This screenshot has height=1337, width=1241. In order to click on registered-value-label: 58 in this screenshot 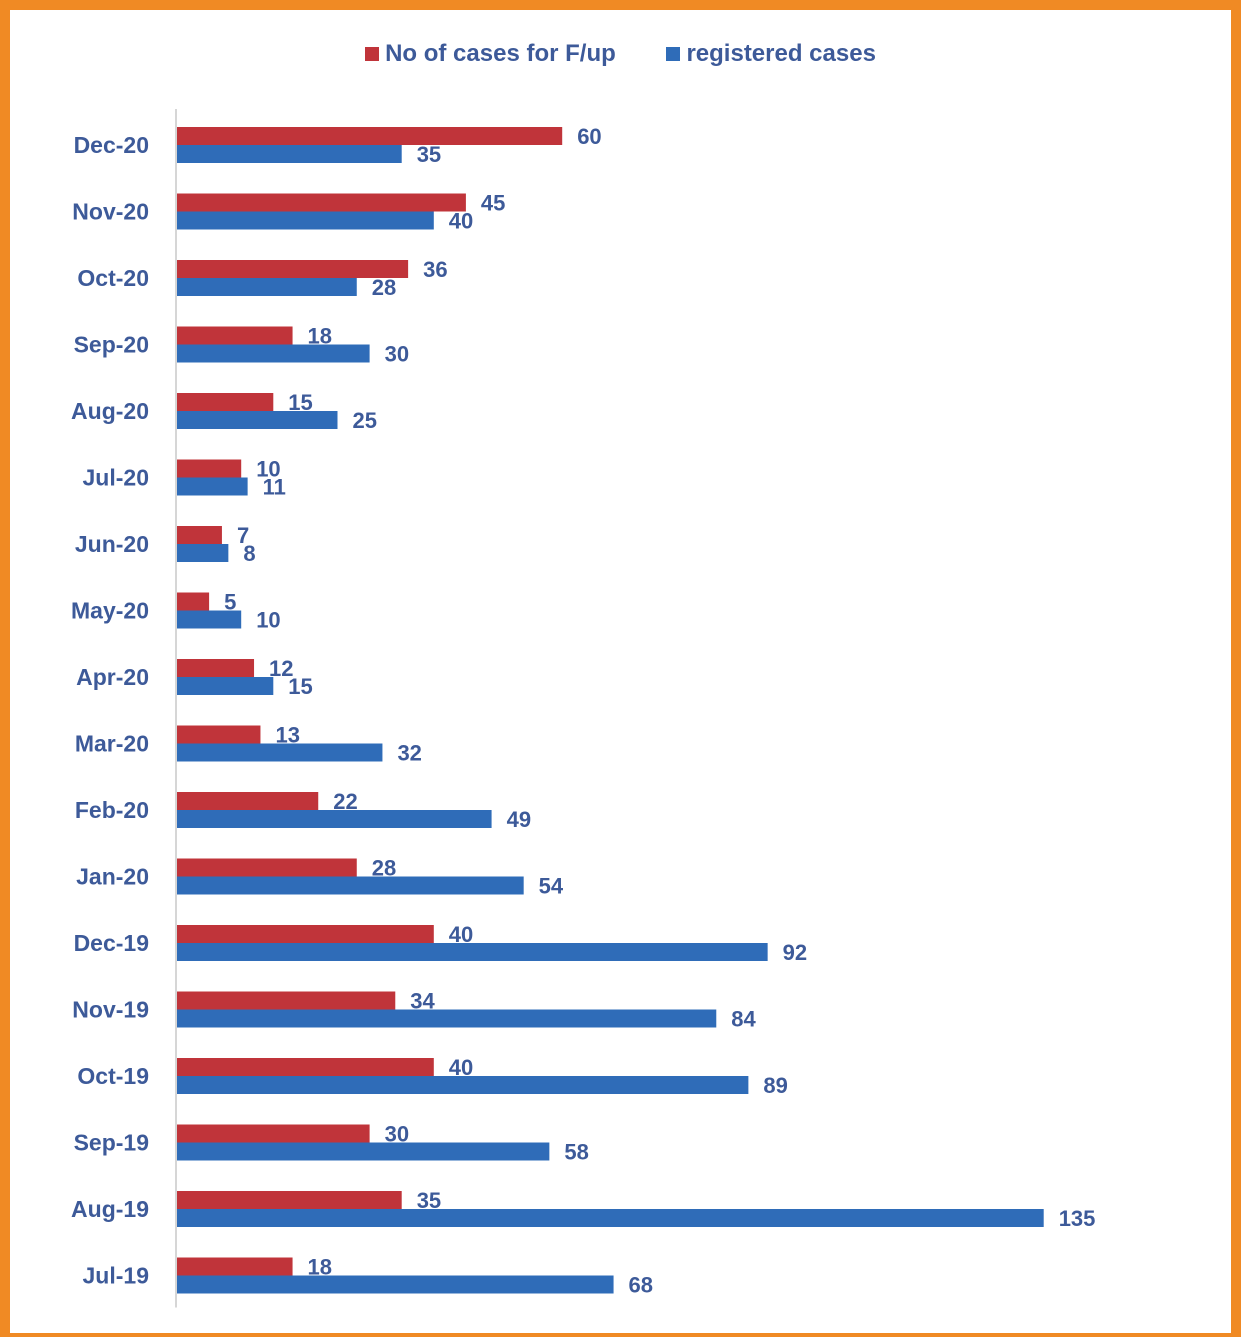, I will do `click(576, 1152)`.